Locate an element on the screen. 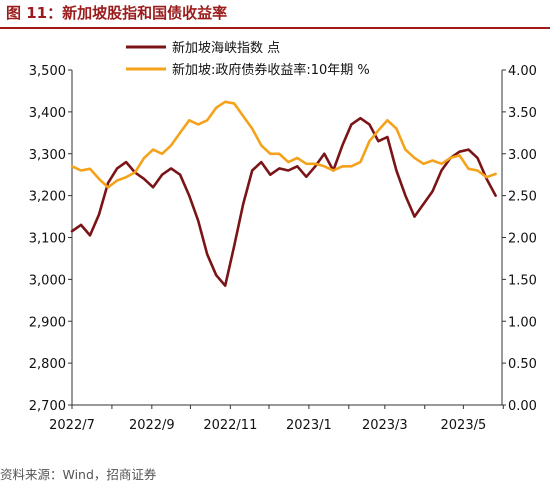 The width and height of the screenshot is (550, 486). figure-title: 图 11：新加坡股指和国债收益率 is located at coordinates (117, 13).